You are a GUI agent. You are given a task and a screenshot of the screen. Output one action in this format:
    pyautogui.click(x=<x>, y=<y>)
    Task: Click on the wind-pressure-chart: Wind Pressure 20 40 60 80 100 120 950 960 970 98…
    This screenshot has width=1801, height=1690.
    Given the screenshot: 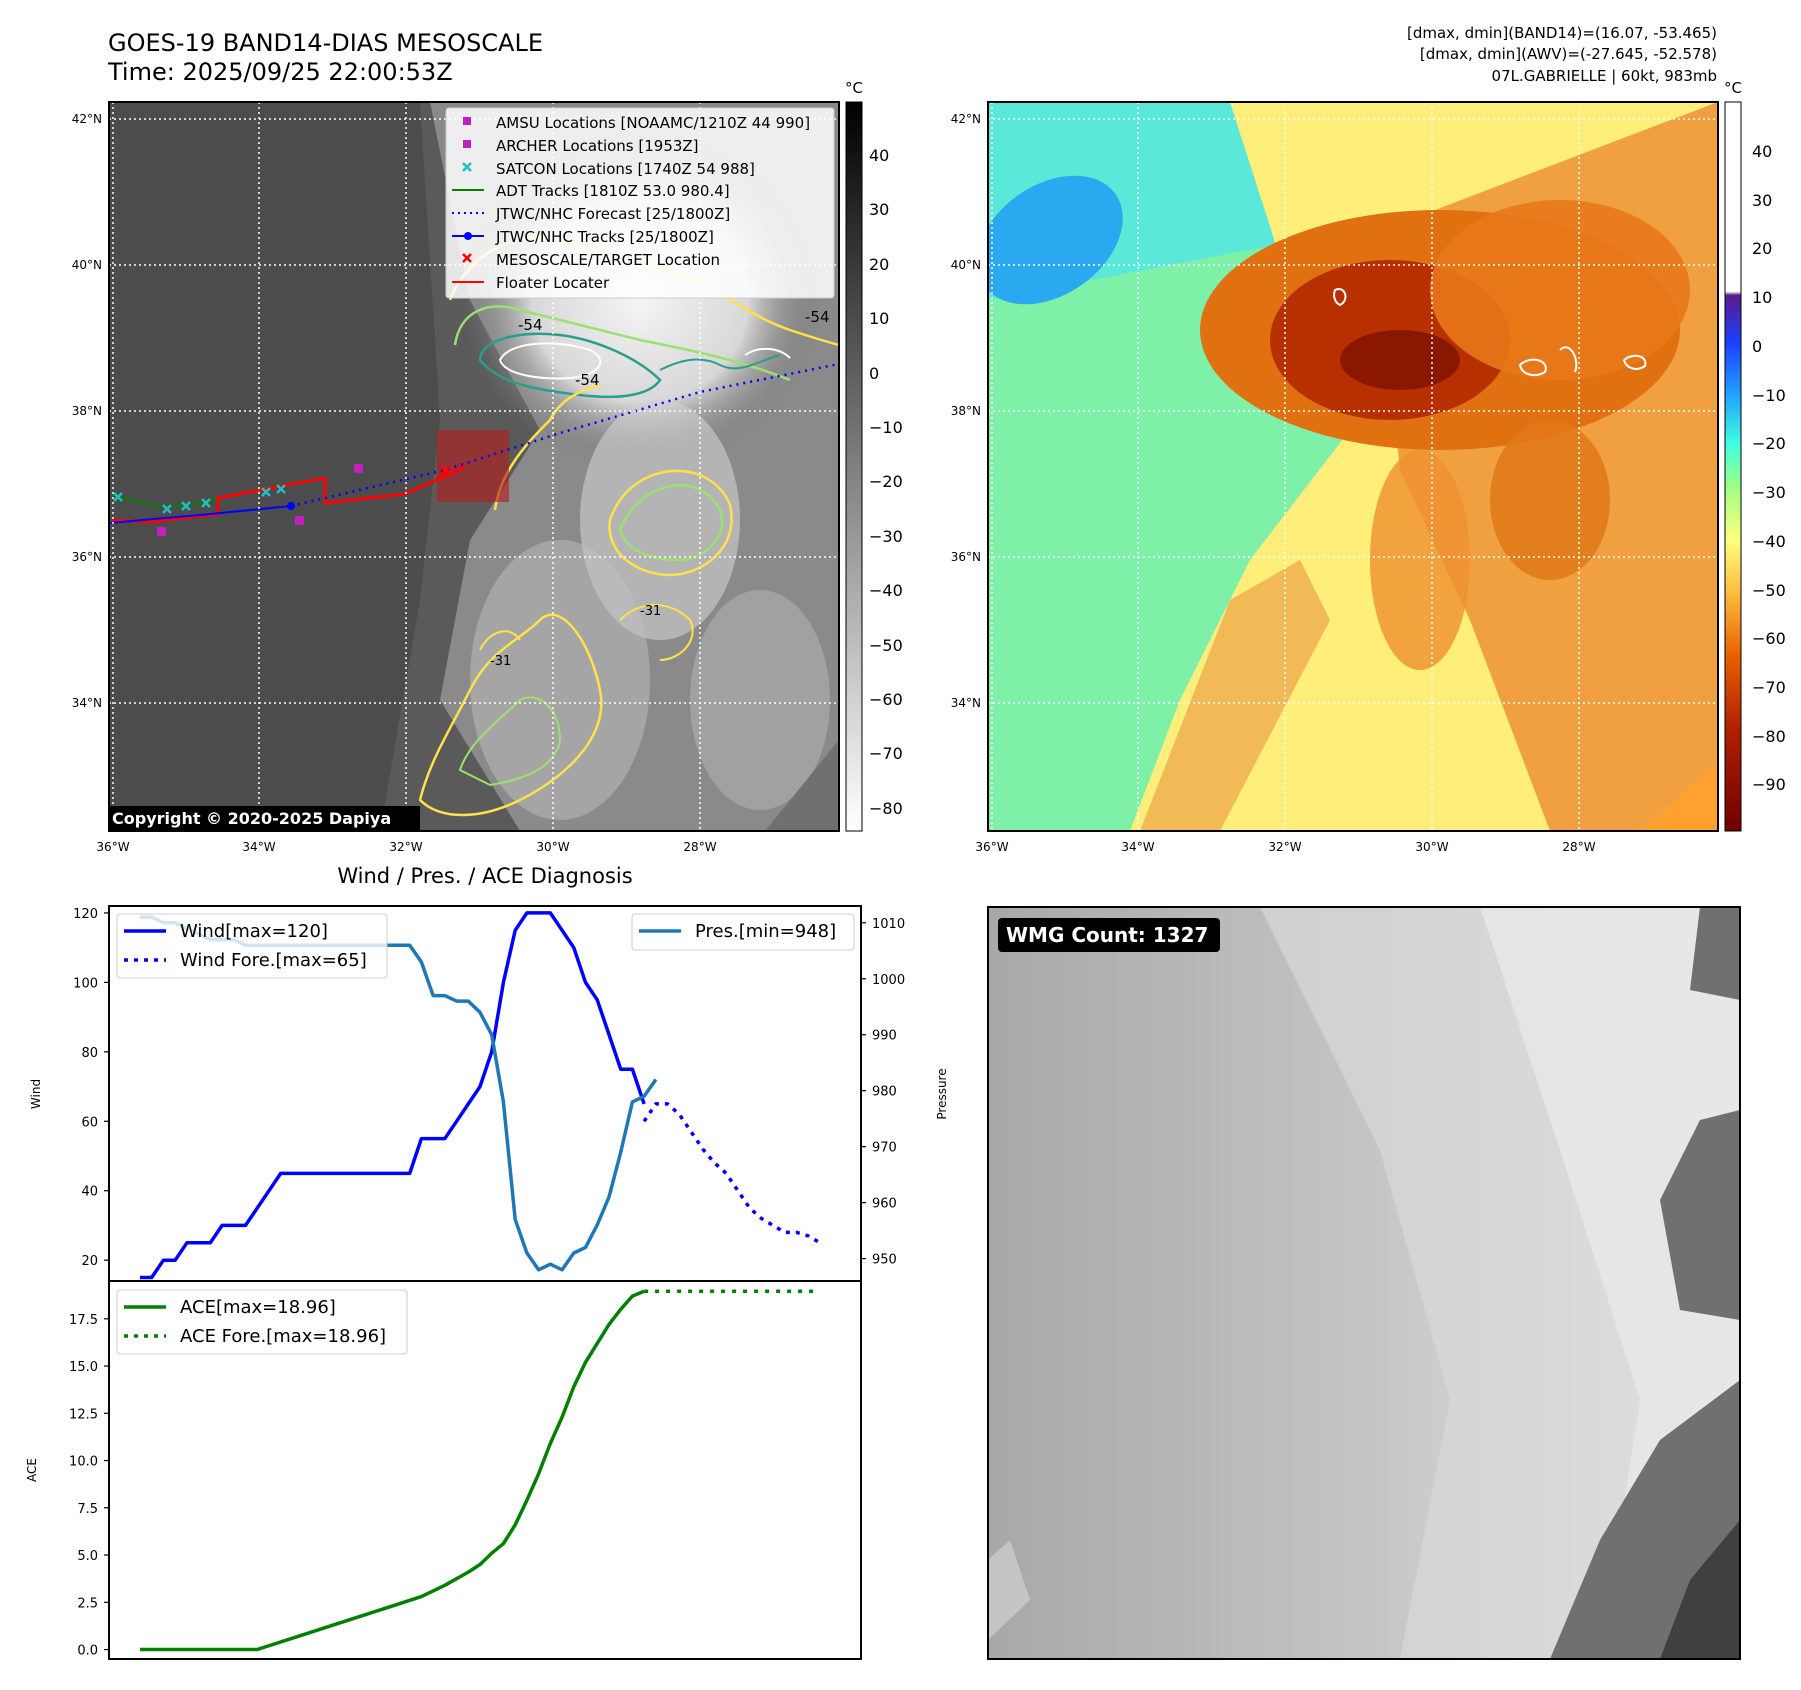 What is the action you would take?
    pyautogui.click(x=489, y=1093)
    